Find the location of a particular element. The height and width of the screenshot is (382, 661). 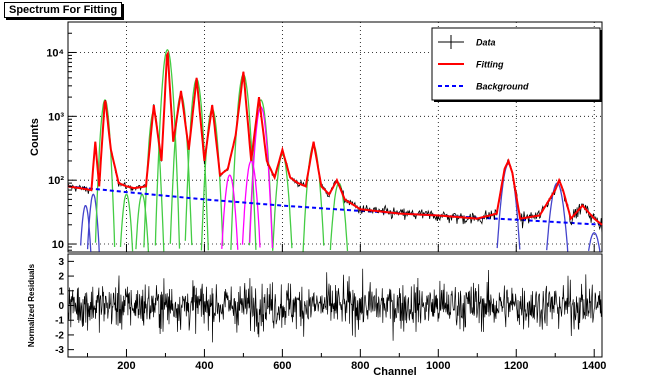

x-tick-label: 800 is located at coordinates (360, 366).